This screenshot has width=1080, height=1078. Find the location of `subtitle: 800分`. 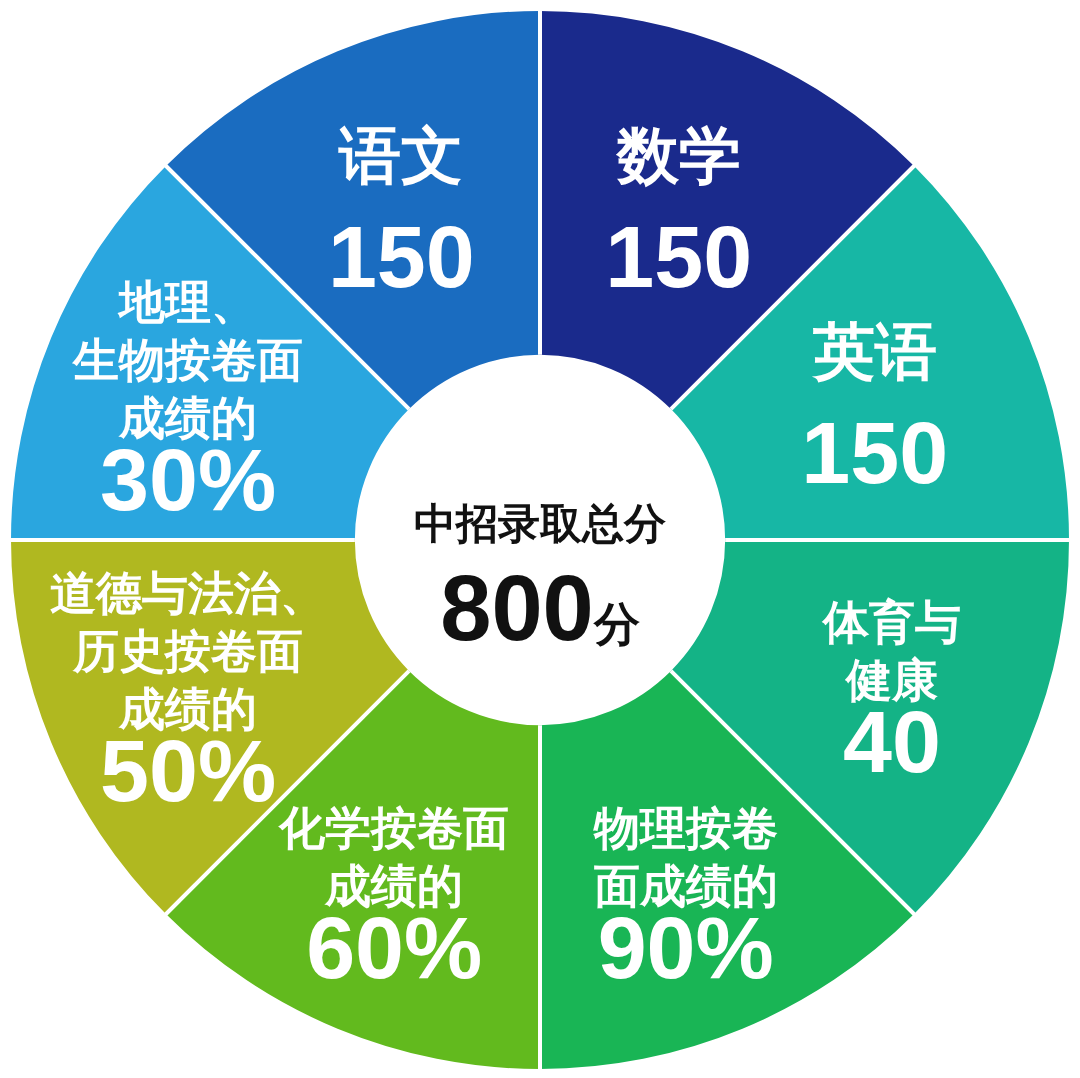

subtitle: 800分 is located at coordinates (540, 608).